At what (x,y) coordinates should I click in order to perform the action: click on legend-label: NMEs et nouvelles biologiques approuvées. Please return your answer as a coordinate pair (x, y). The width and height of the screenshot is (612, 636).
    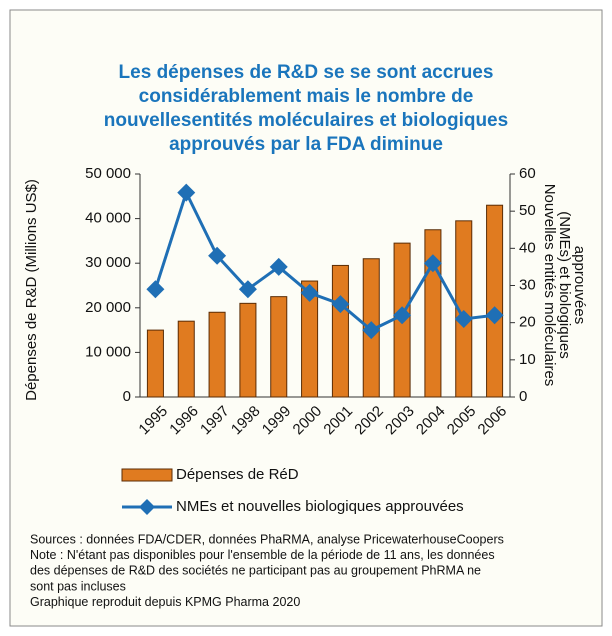
    Looking at the image, I should click on (320, 506).